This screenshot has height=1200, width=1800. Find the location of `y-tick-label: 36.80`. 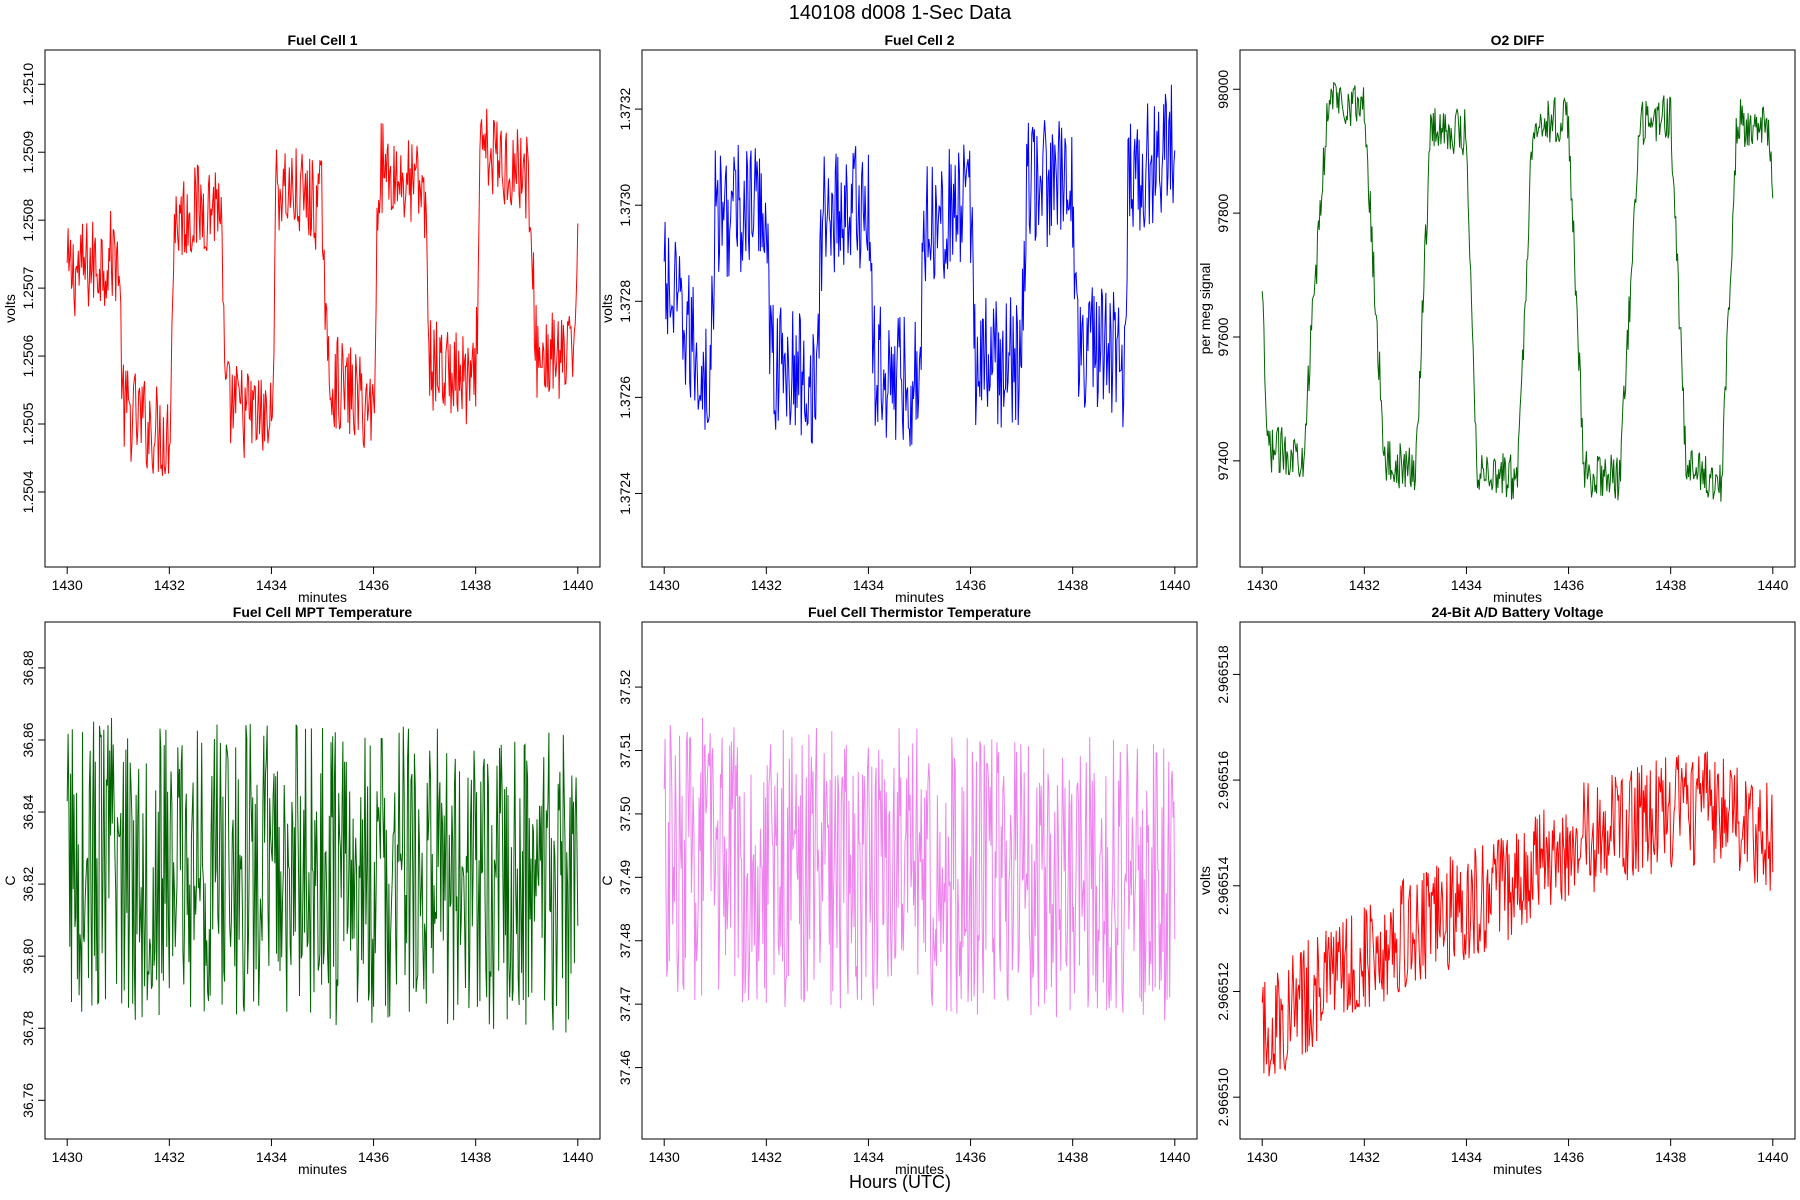

y-tick-label: 36.80 is located at coordinates (28, 955).